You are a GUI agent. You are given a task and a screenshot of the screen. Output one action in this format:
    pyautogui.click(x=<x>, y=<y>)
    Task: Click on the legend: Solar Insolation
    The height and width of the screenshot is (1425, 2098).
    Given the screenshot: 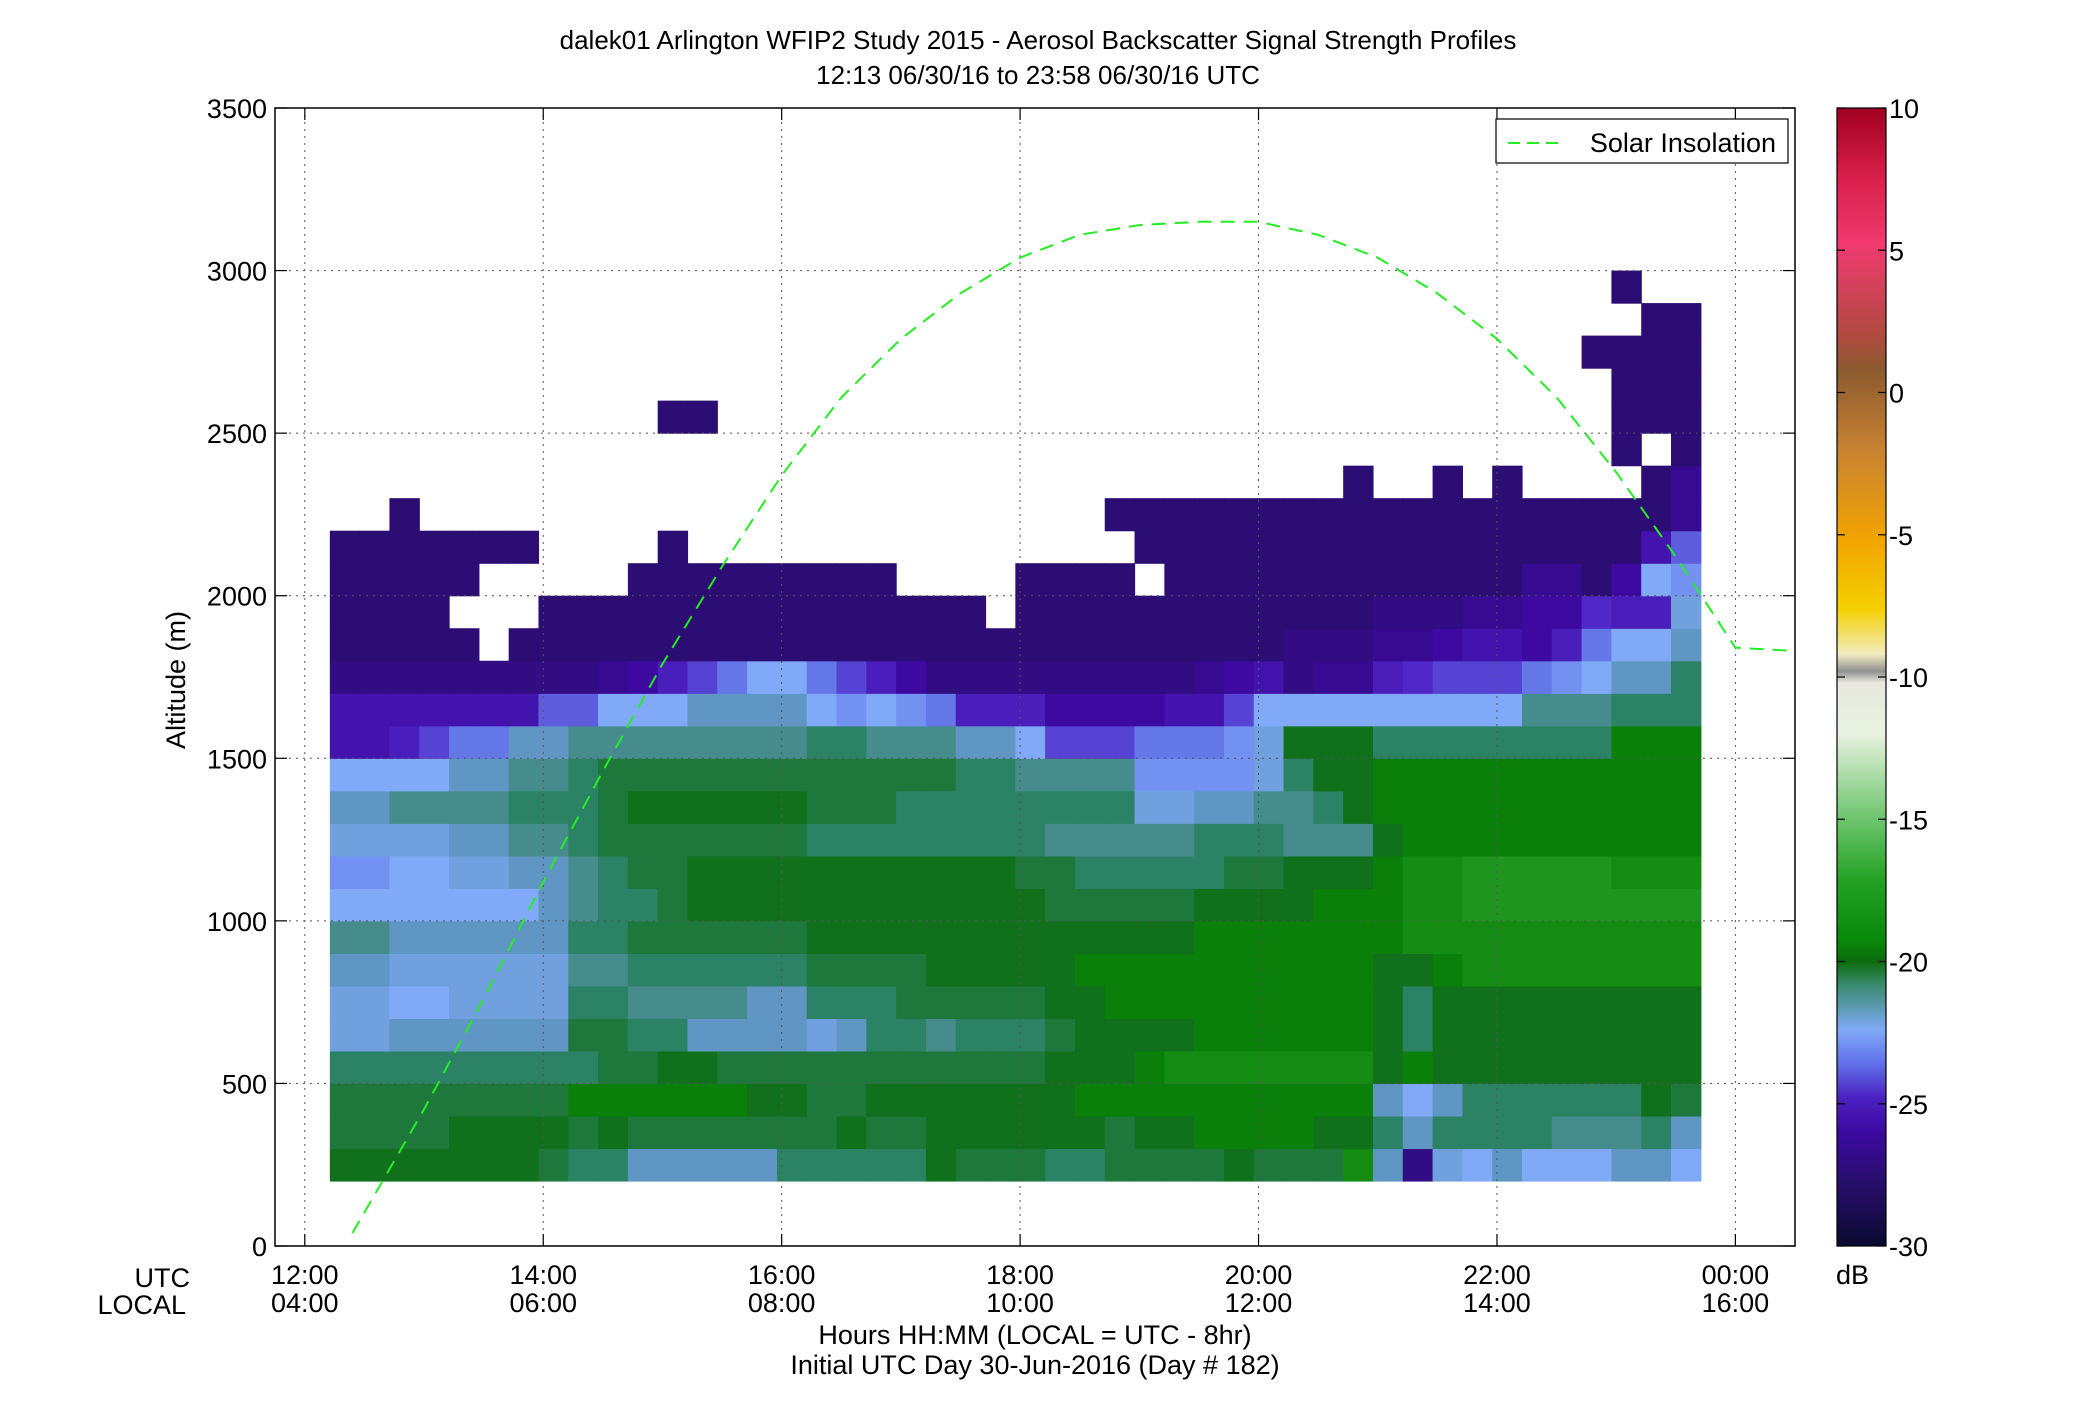 What is the action you would take?
    pyautogui.click(x=1642, y=141)
    